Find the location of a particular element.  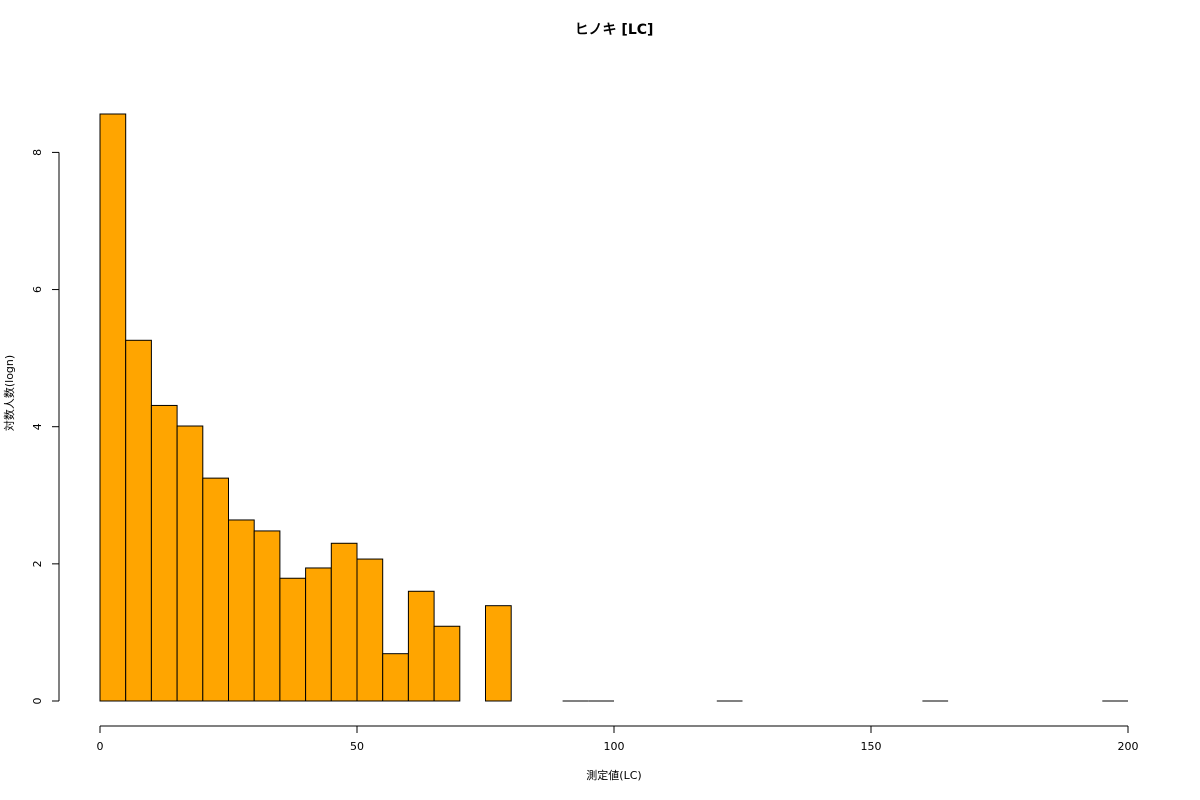

x-tick-label: 100 is located at coordinates (614, 746).